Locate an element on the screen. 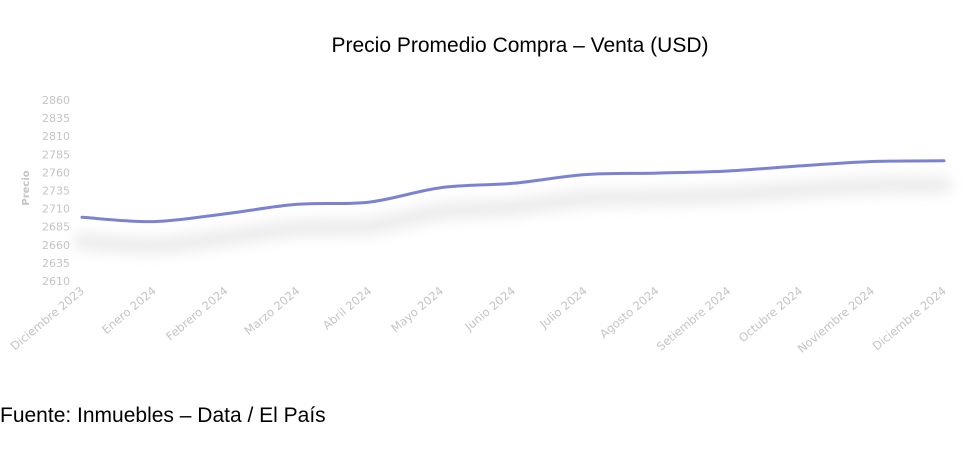 This screenshot has height=454, width=976. y-tick-label: 2760 is located at coordinates (56, 172).